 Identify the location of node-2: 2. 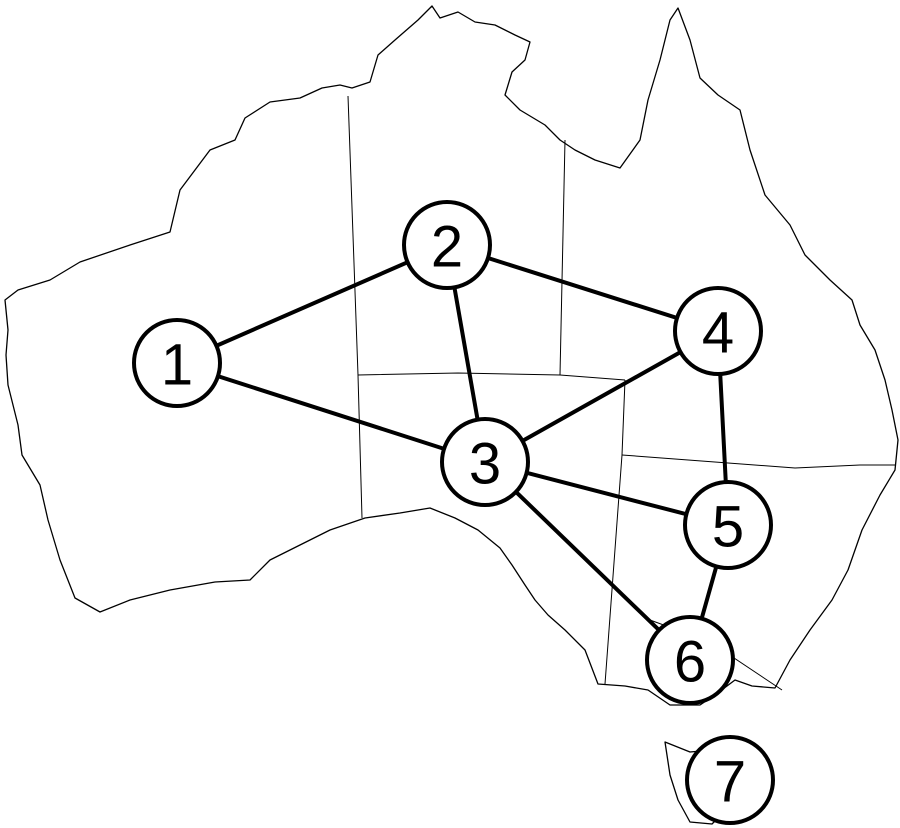
(447, 245).